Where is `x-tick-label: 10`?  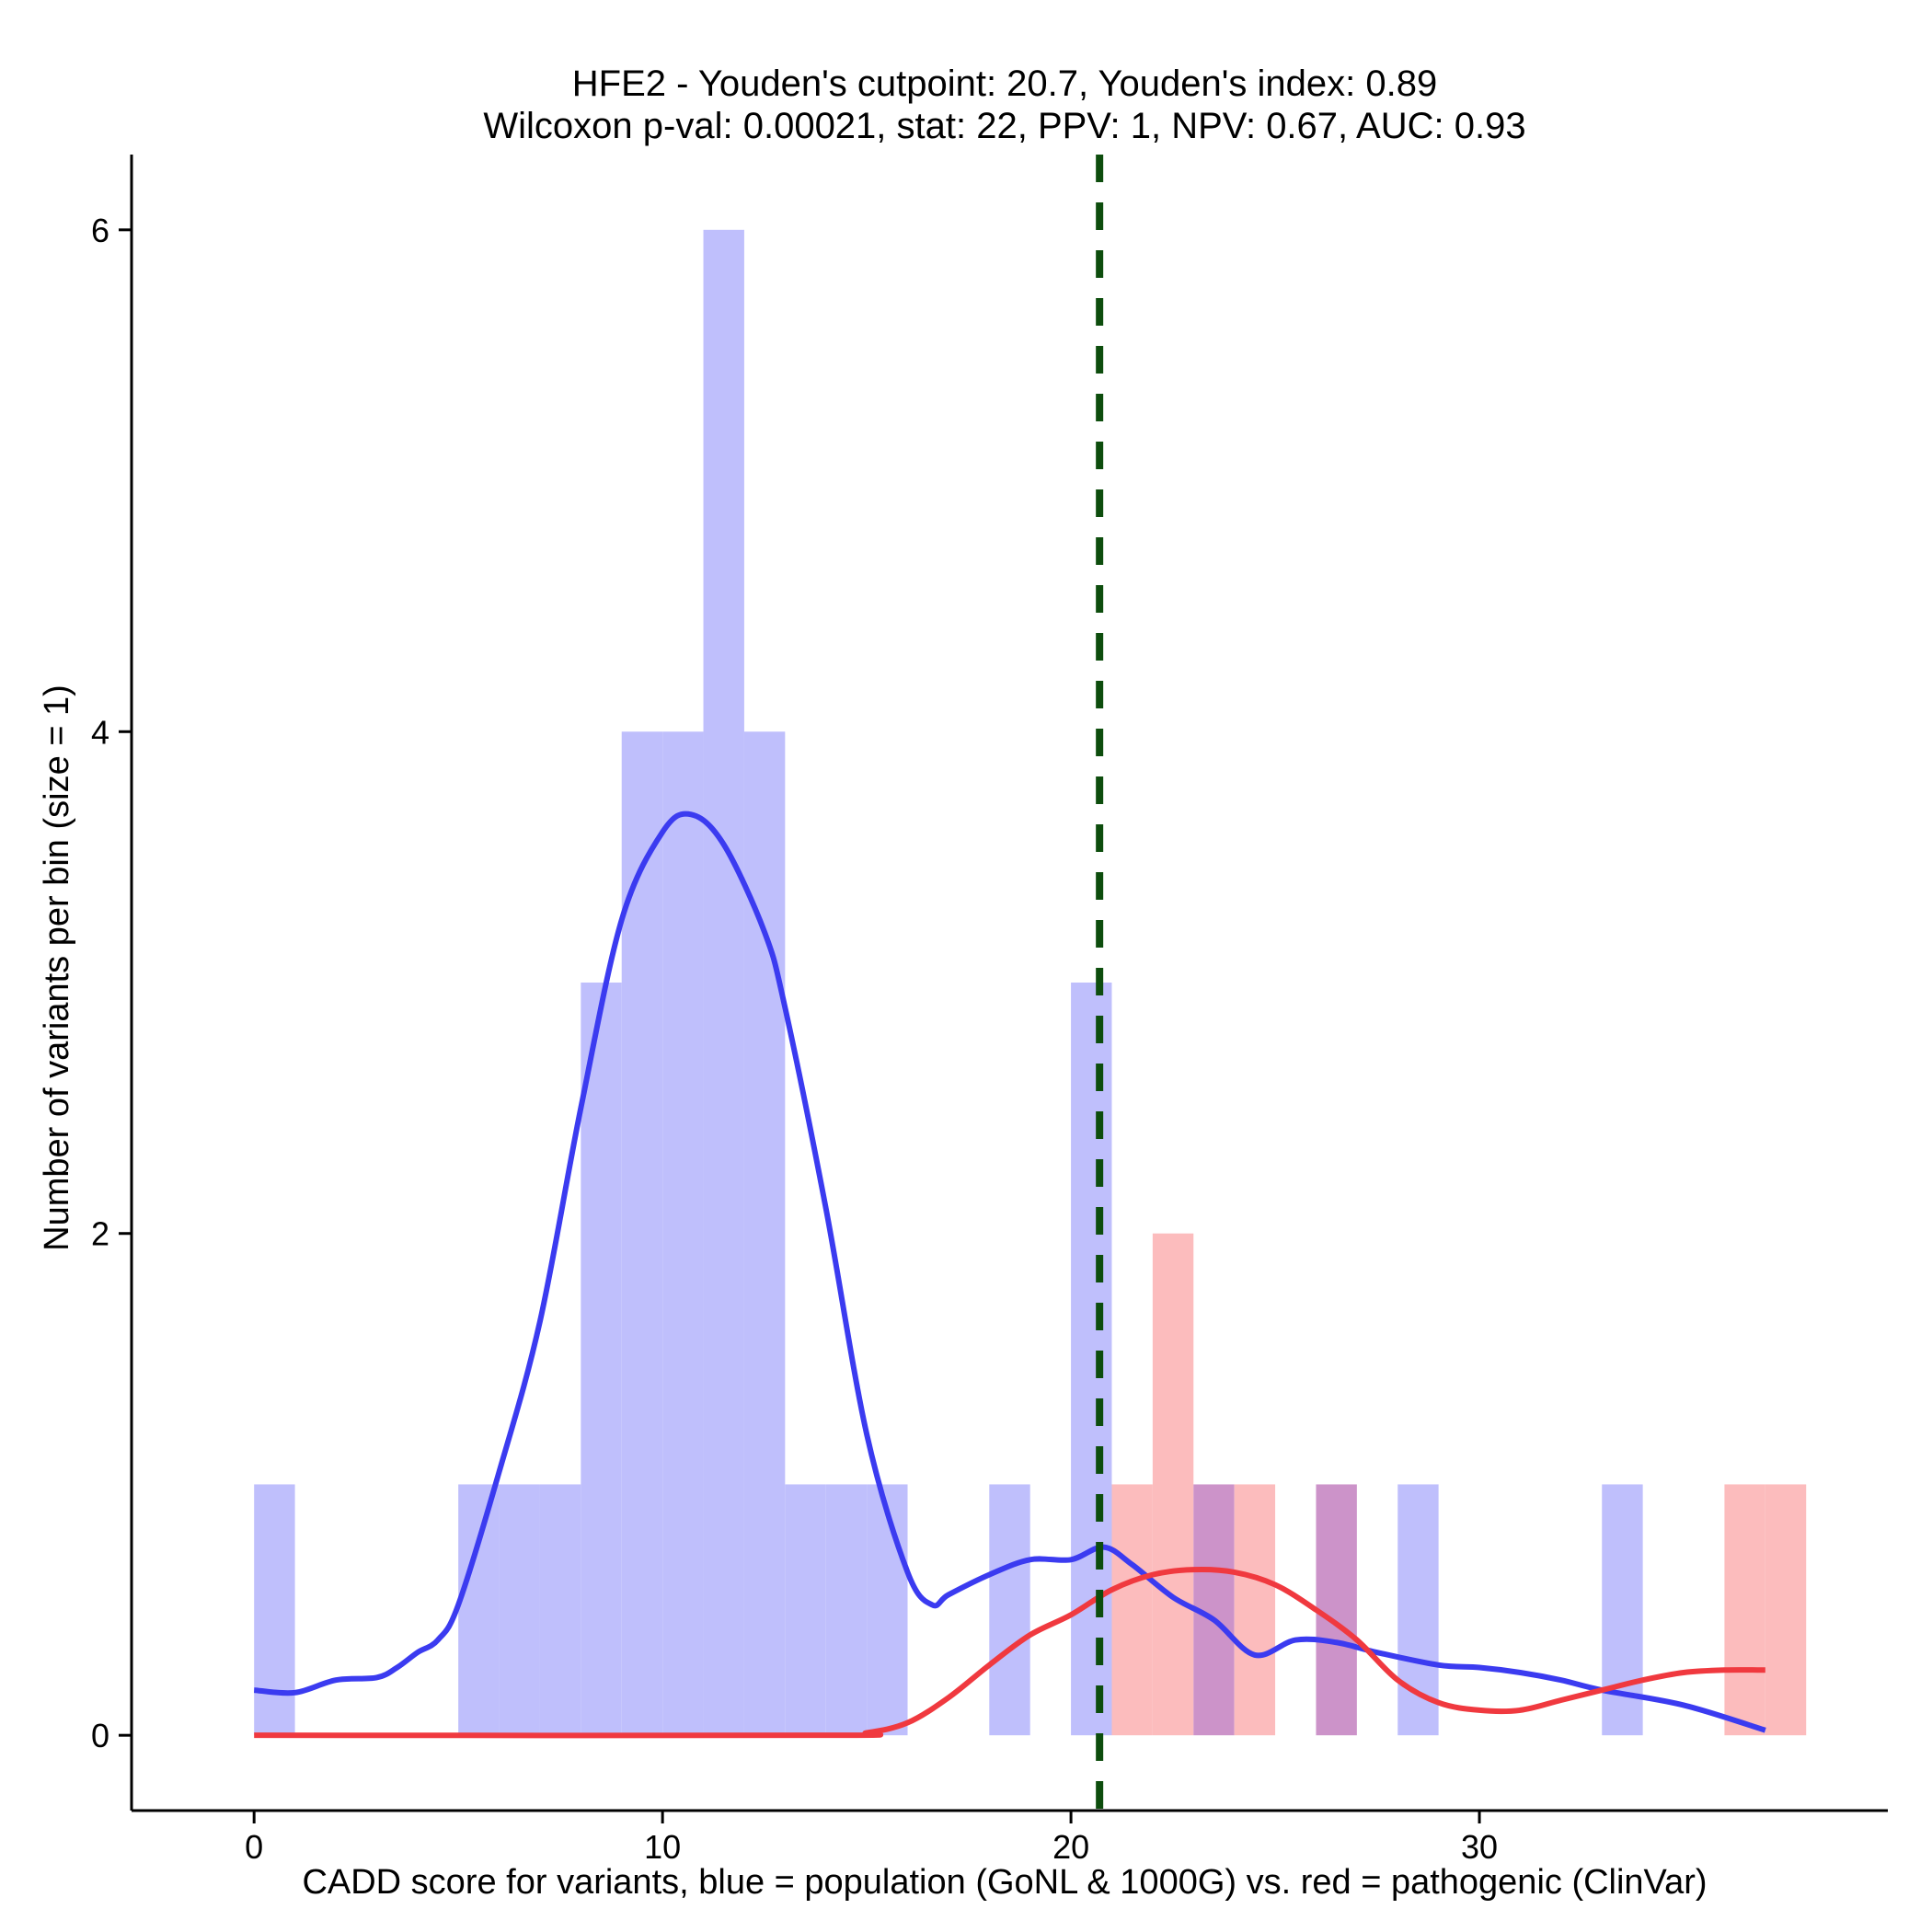 x-tick-label: 10 is located at coordinates (662, 1847).